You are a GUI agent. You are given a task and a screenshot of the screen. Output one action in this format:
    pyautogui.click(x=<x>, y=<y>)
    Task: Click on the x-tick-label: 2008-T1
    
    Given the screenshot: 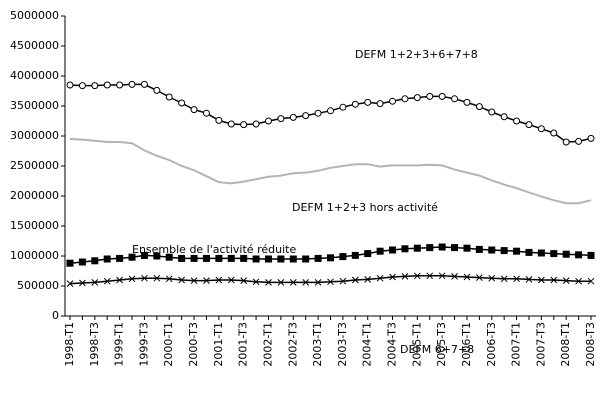 What is the action you would take?
    pyautogui.click(x=565, y=344)
    